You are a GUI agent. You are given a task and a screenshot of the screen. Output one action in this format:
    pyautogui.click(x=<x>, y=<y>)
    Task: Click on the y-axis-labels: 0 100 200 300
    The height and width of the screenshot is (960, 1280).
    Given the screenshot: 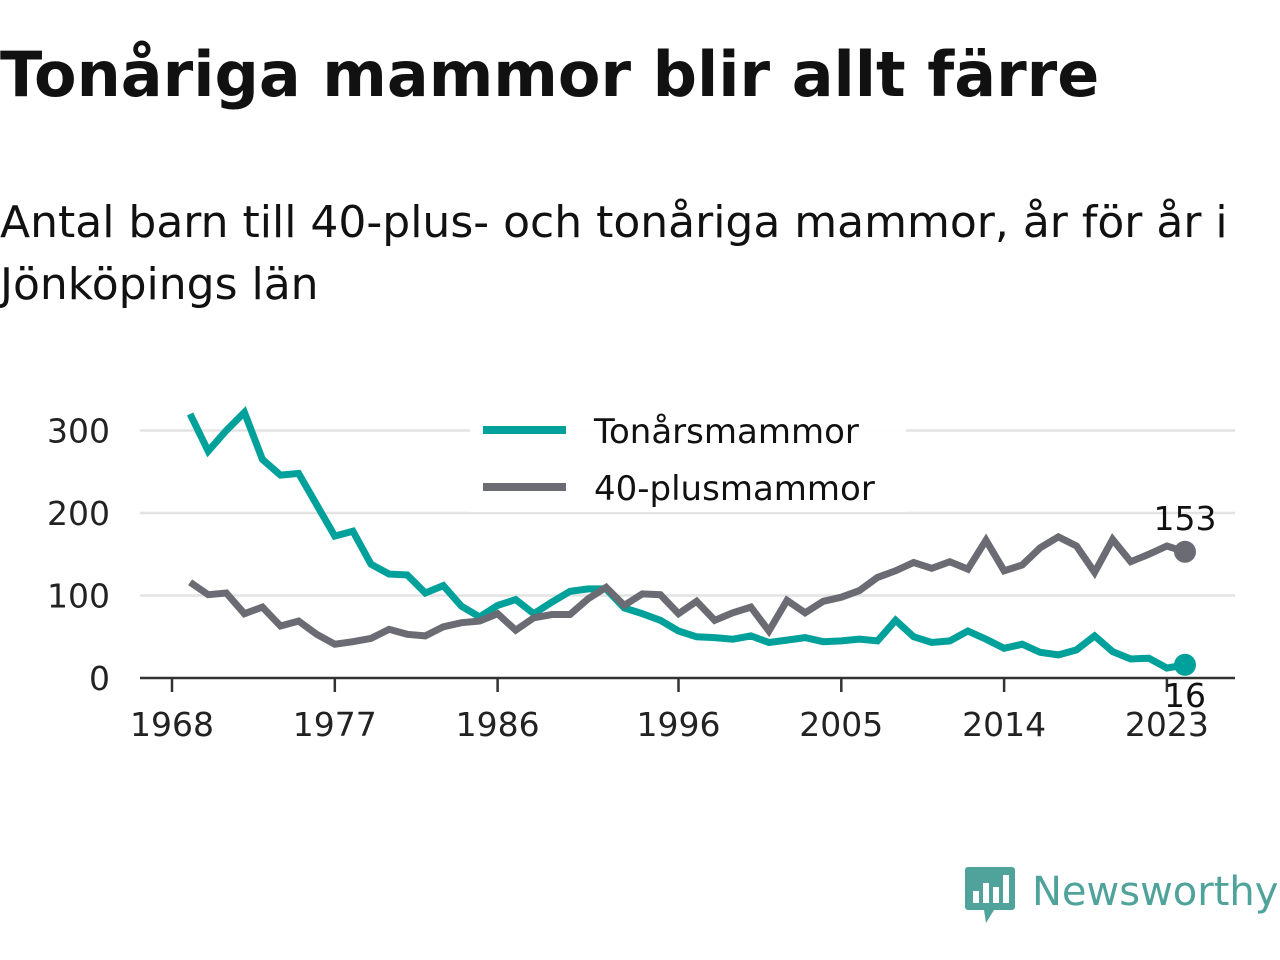 What is the action you would take?
    pyautogui.click(x=78, y=555)
    